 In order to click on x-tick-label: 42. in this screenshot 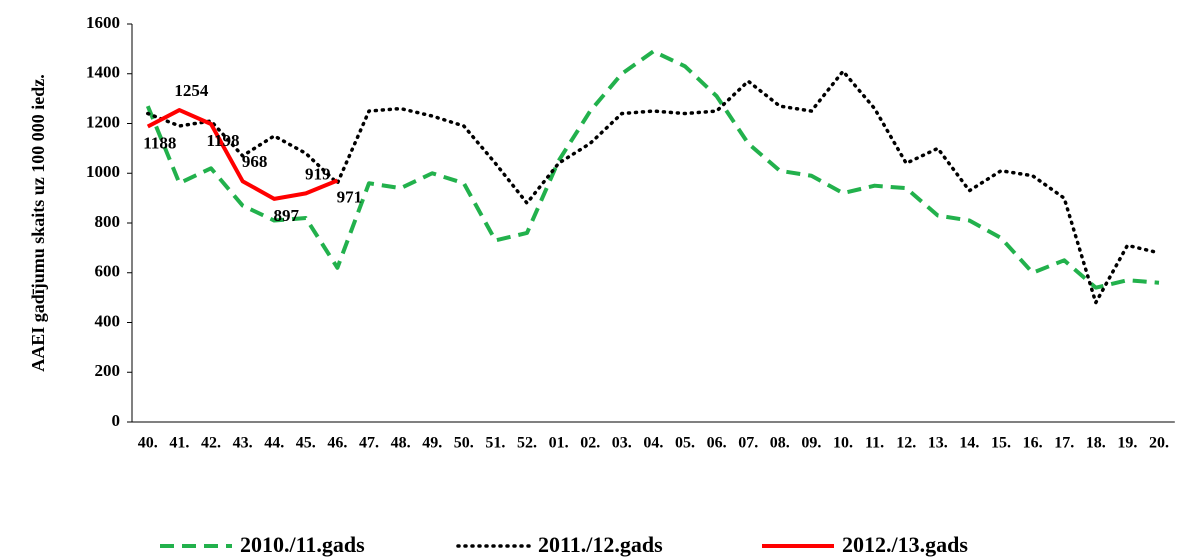, I will do `click(211, 443)`.